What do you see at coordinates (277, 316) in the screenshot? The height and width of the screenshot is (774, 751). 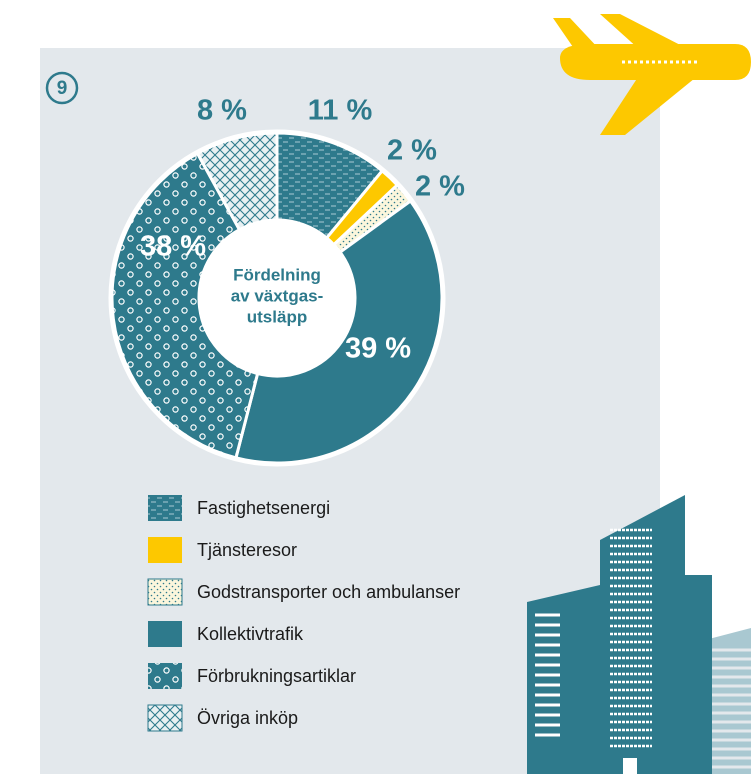 I see `center-label: utsläpp` at bounding box center [277, 316].